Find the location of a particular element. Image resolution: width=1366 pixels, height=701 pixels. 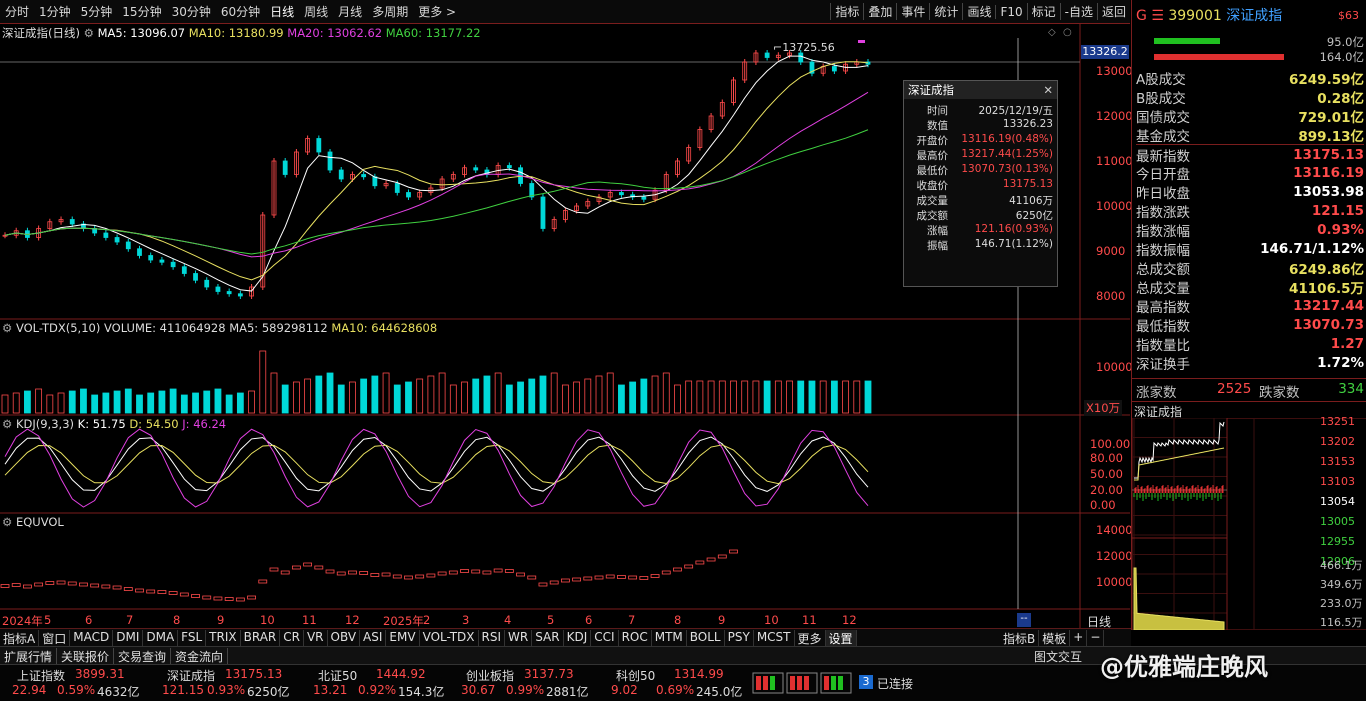

indicator-tab: MACD is located at coordinates (92, 638).